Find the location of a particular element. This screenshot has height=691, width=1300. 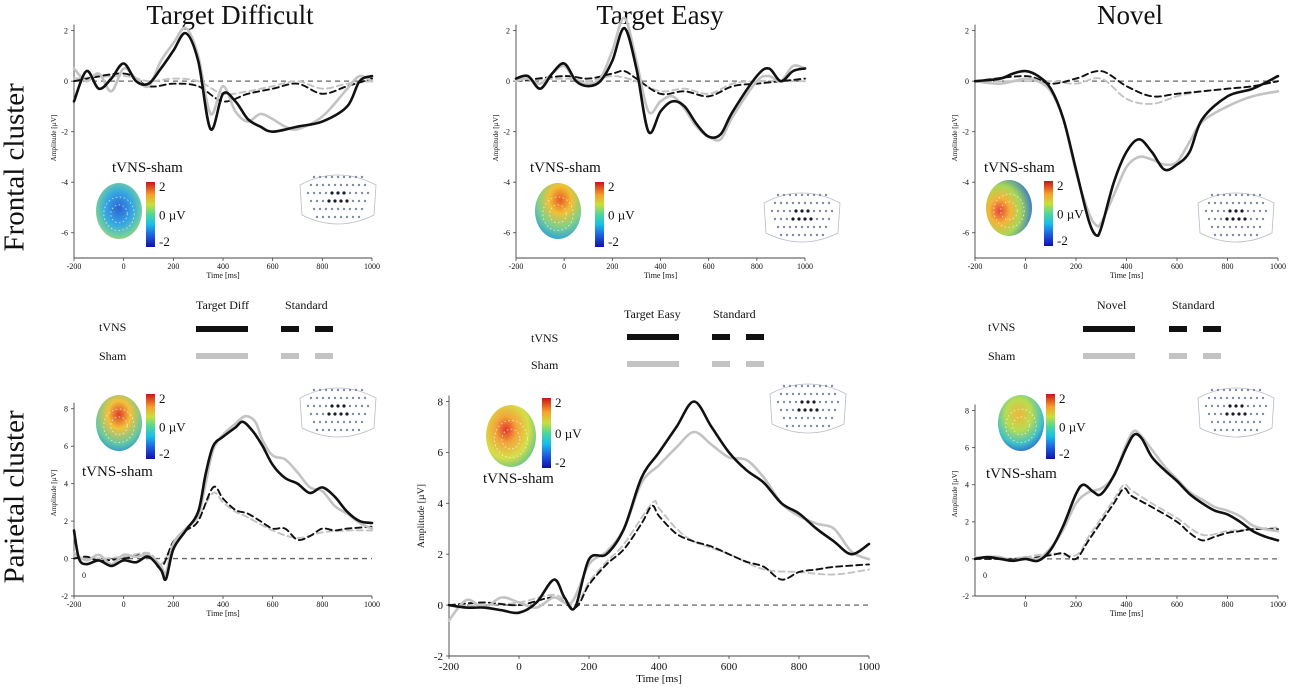

x-tick-label: 600 is located at coordinates (729, 667).